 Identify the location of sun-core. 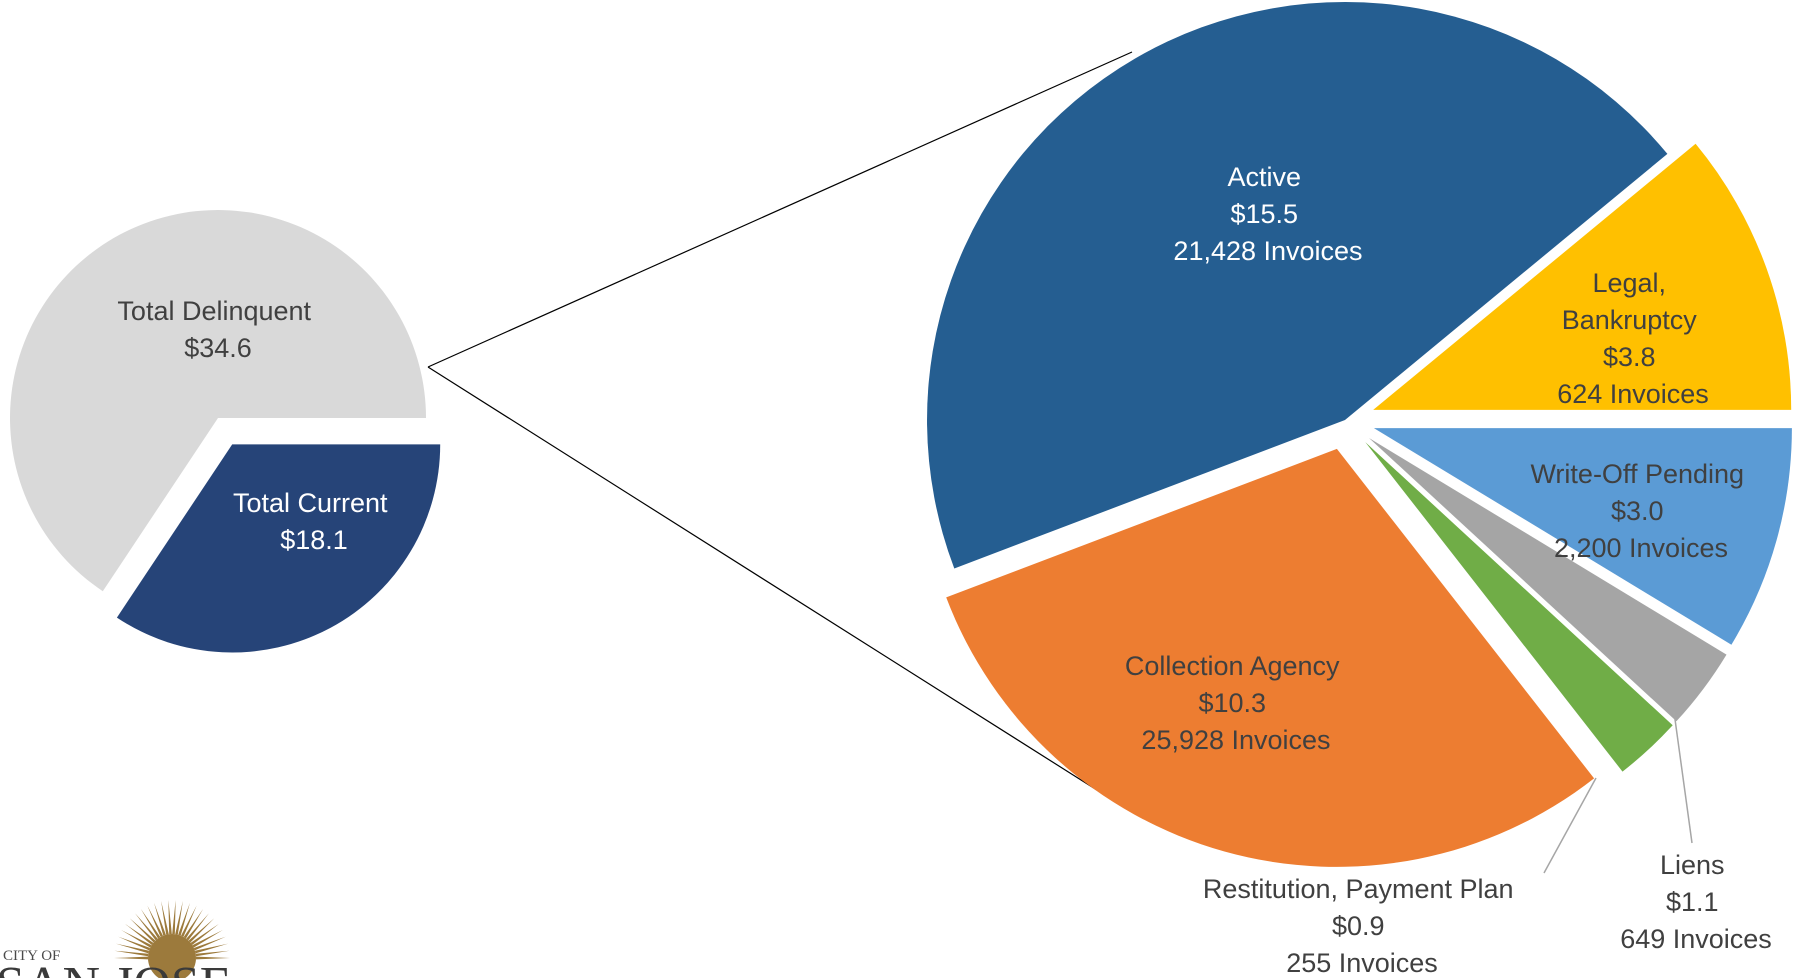
(172, 956).